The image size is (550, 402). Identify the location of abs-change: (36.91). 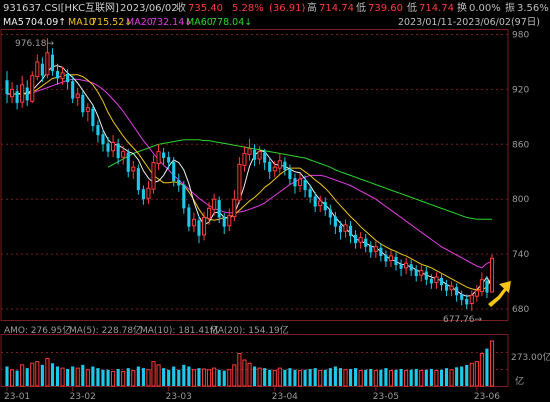
(287, 8).